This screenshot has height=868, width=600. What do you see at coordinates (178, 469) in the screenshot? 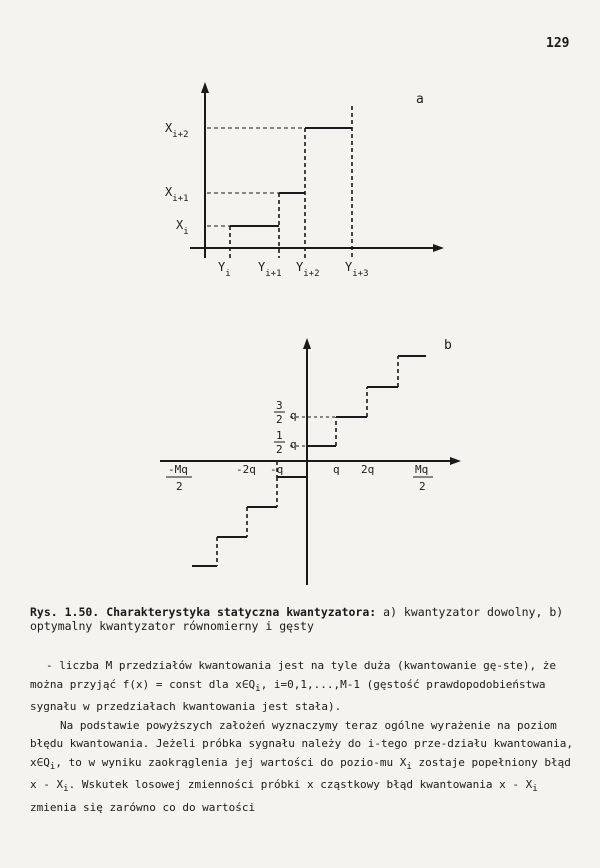
I see `svg-text: -Mq` at bounding box center [178, 469].